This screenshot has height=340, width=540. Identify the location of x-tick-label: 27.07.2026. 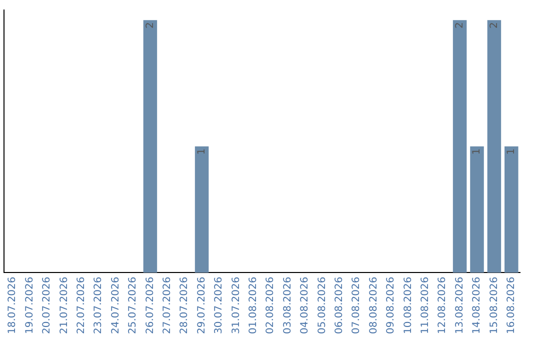
(167, 305).